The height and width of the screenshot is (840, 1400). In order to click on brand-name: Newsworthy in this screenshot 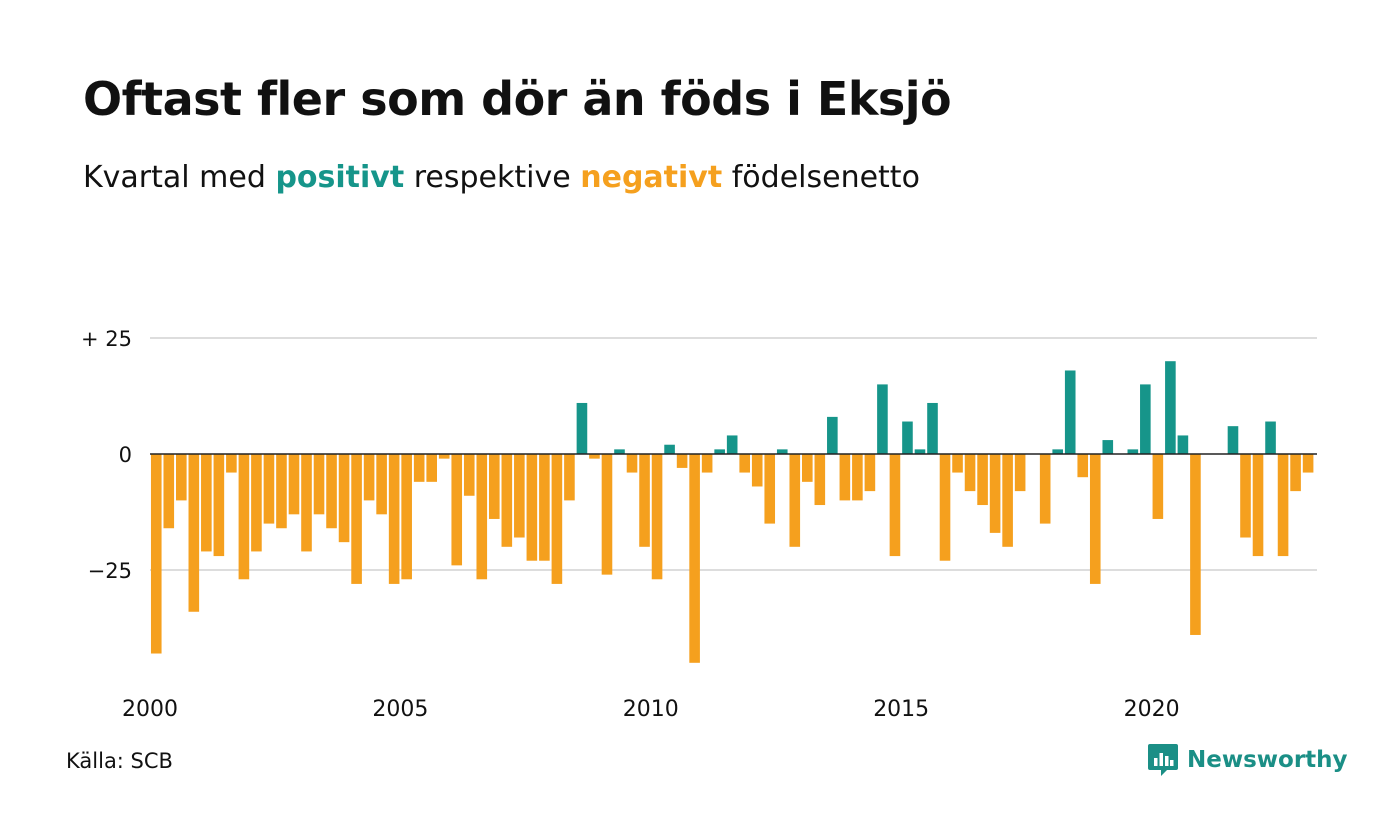, I will do `click(1267, 760)`.